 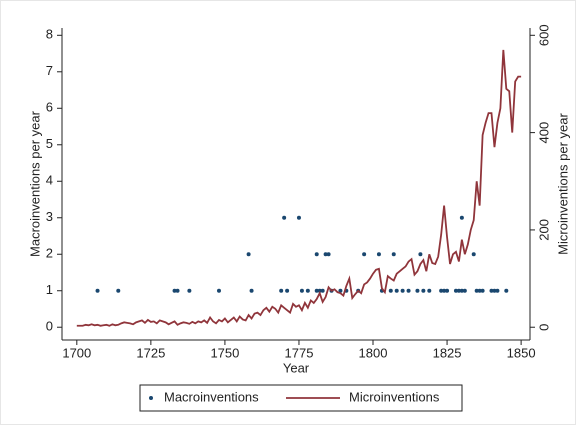 What do you see at coordinates (49, 180) in the screenshot?
I see `y-tick-label: 4` at bounding box center [49, 180].